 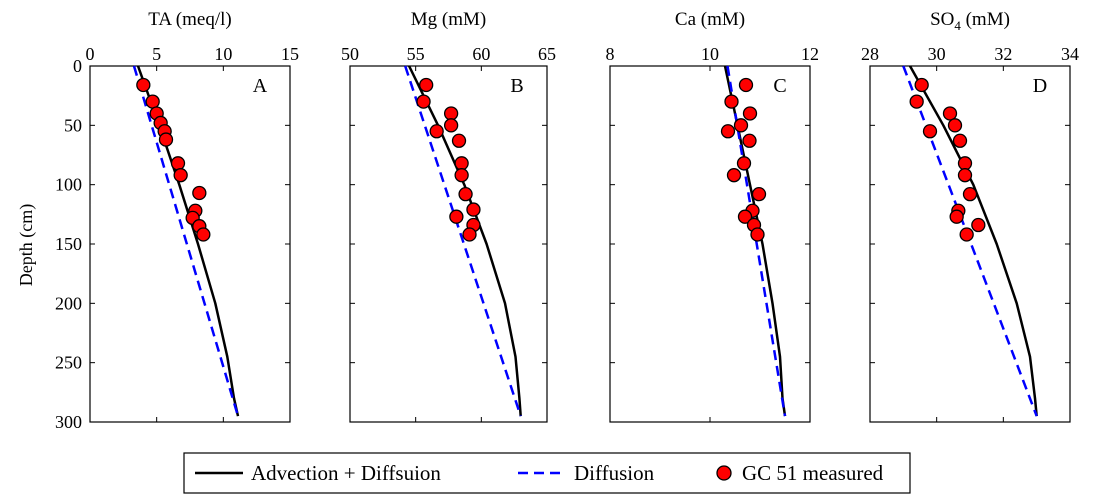 What do you see at coordinates (870, 54) in the screenshot?
I see `x-tick-label: 28` at bounding box center [870, 54].